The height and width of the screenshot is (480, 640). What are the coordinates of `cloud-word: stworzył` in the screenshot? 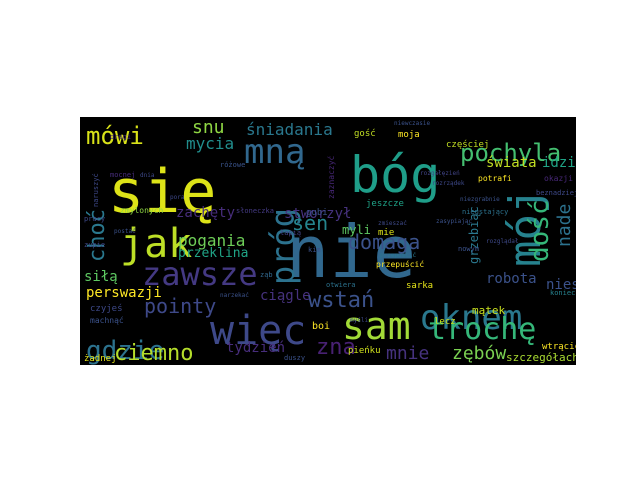 It's located at (317, 214).